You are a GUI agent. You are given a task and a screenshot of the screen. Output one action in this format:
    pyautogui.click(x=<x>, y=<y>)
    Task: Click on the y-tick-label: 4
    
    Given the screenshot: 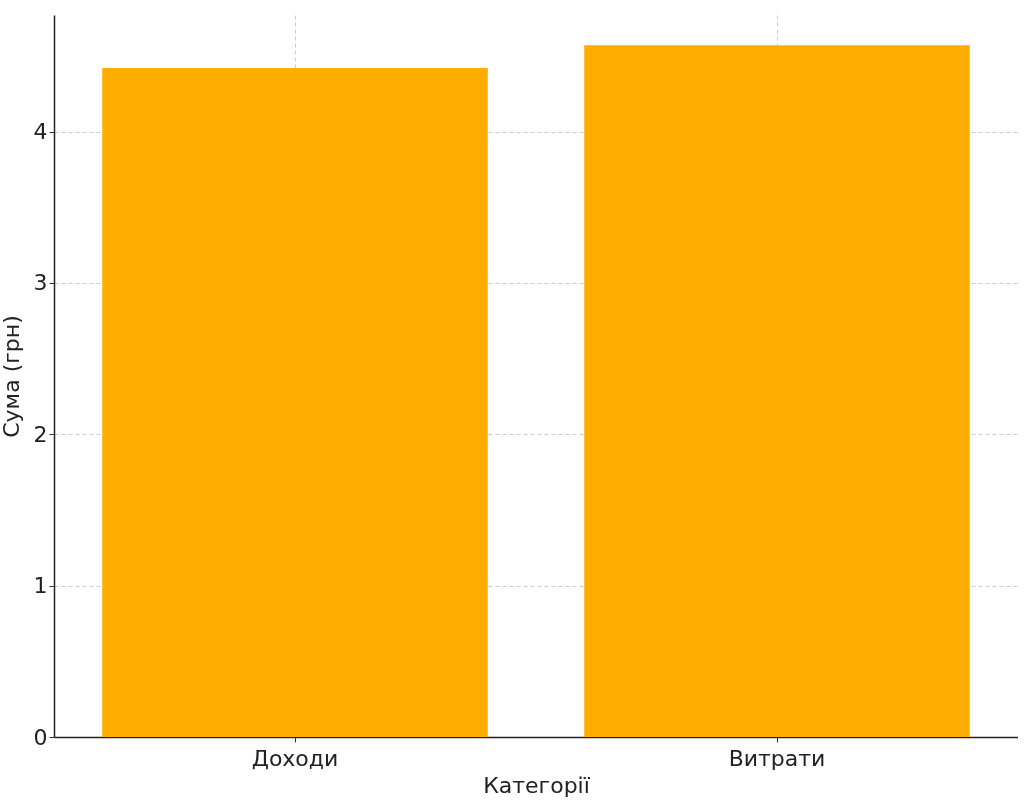 What is the action you would take?
    pyautogui.click(x=40, y=132)
    